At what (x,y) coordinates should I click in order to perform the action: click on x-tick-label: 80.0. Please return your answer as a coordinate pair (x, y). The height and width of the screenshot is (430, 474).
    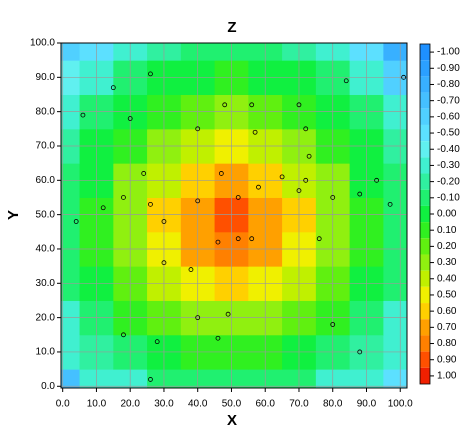
    Looking at the image, I should click on (333, 404).